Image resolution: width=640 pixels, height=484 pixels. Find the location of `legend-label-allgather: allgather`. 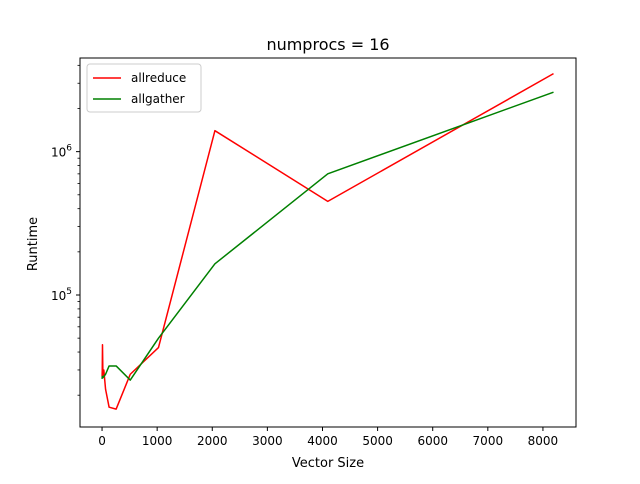

legend-label-allgather: allgather is located at coordinates (158, 99).